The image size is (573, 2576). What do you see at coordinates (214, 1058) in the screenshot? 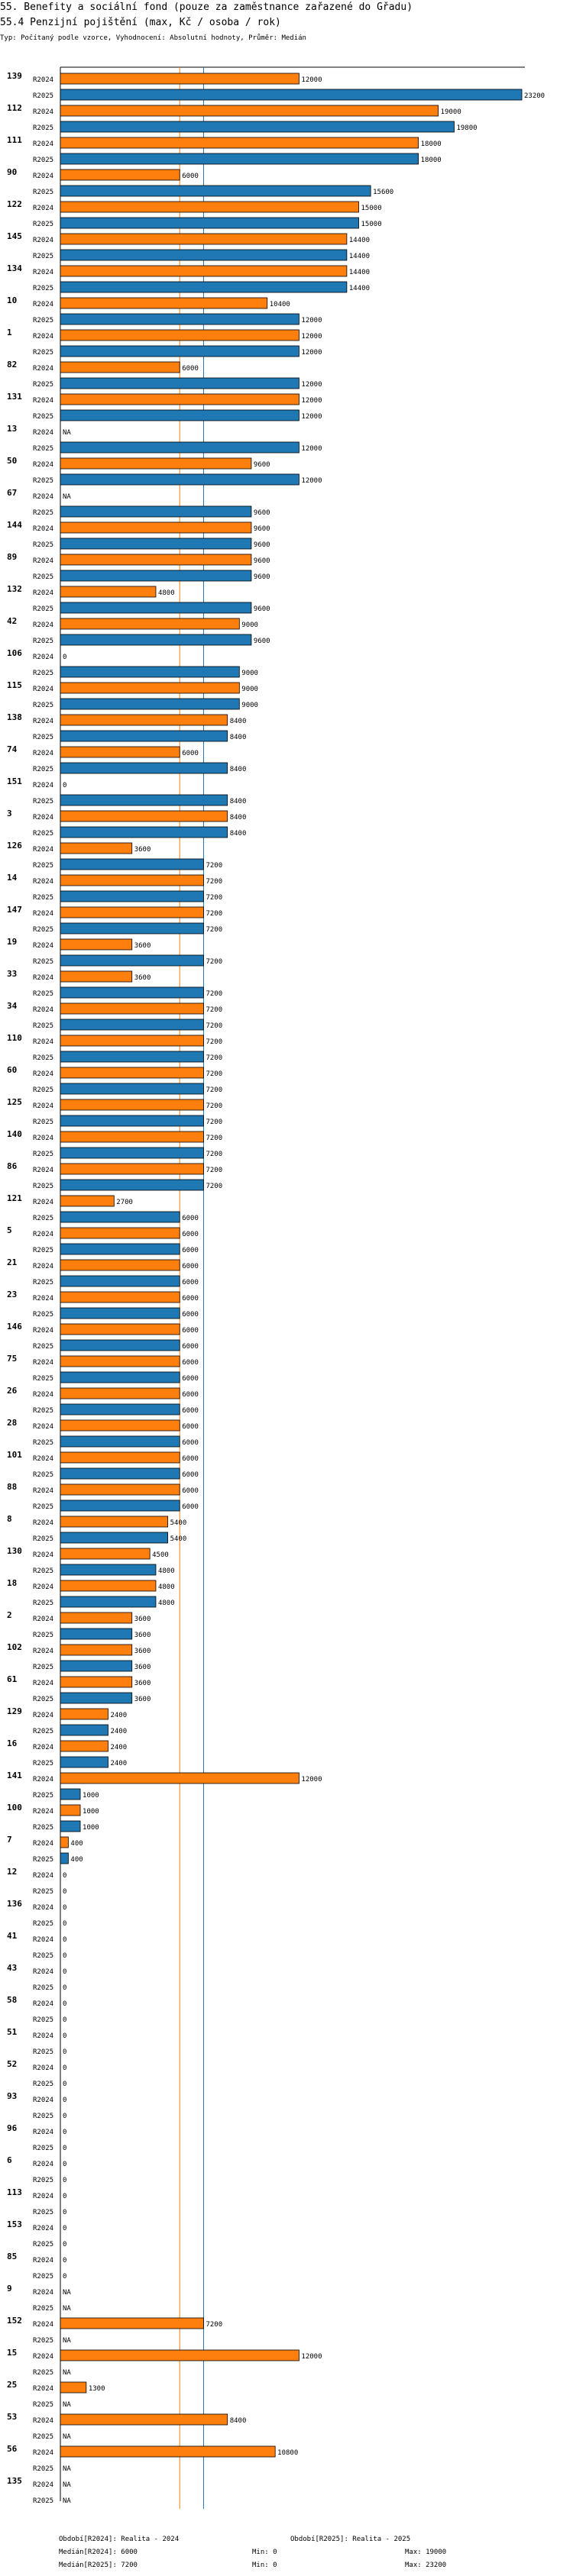
I see `data-label: 7200` at bounding box center [214, 1058].